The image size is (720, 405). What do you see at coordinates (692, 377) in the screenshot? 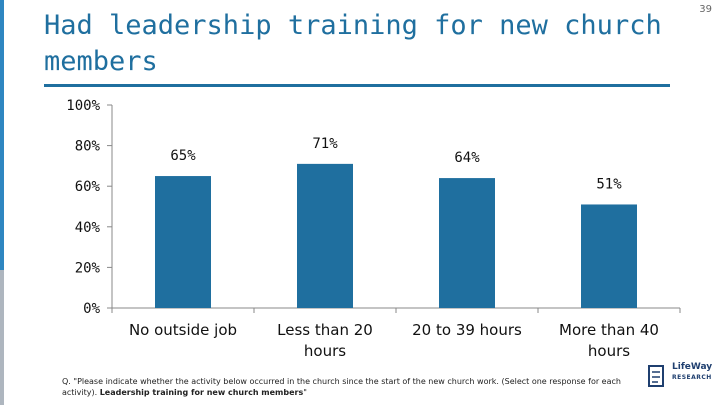
I see `logo-text-research: RESEARCH` at bounding box center [692, 377].